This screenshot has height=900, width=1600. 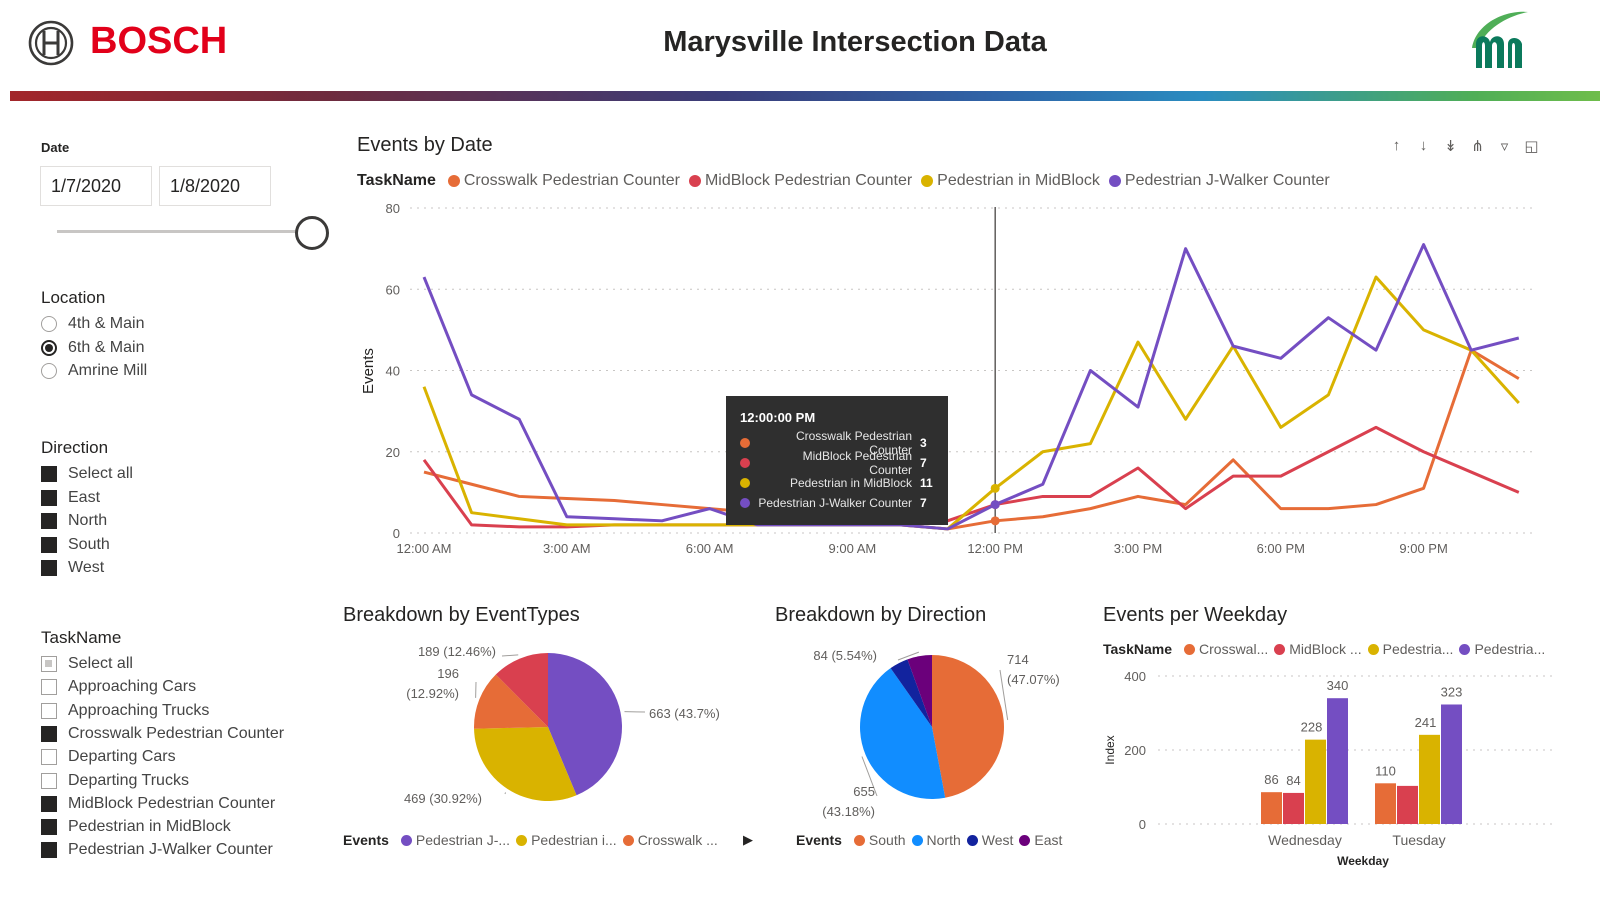 I want to click on direction-title: Breakdown by Direction, so click(x=881, y=615).